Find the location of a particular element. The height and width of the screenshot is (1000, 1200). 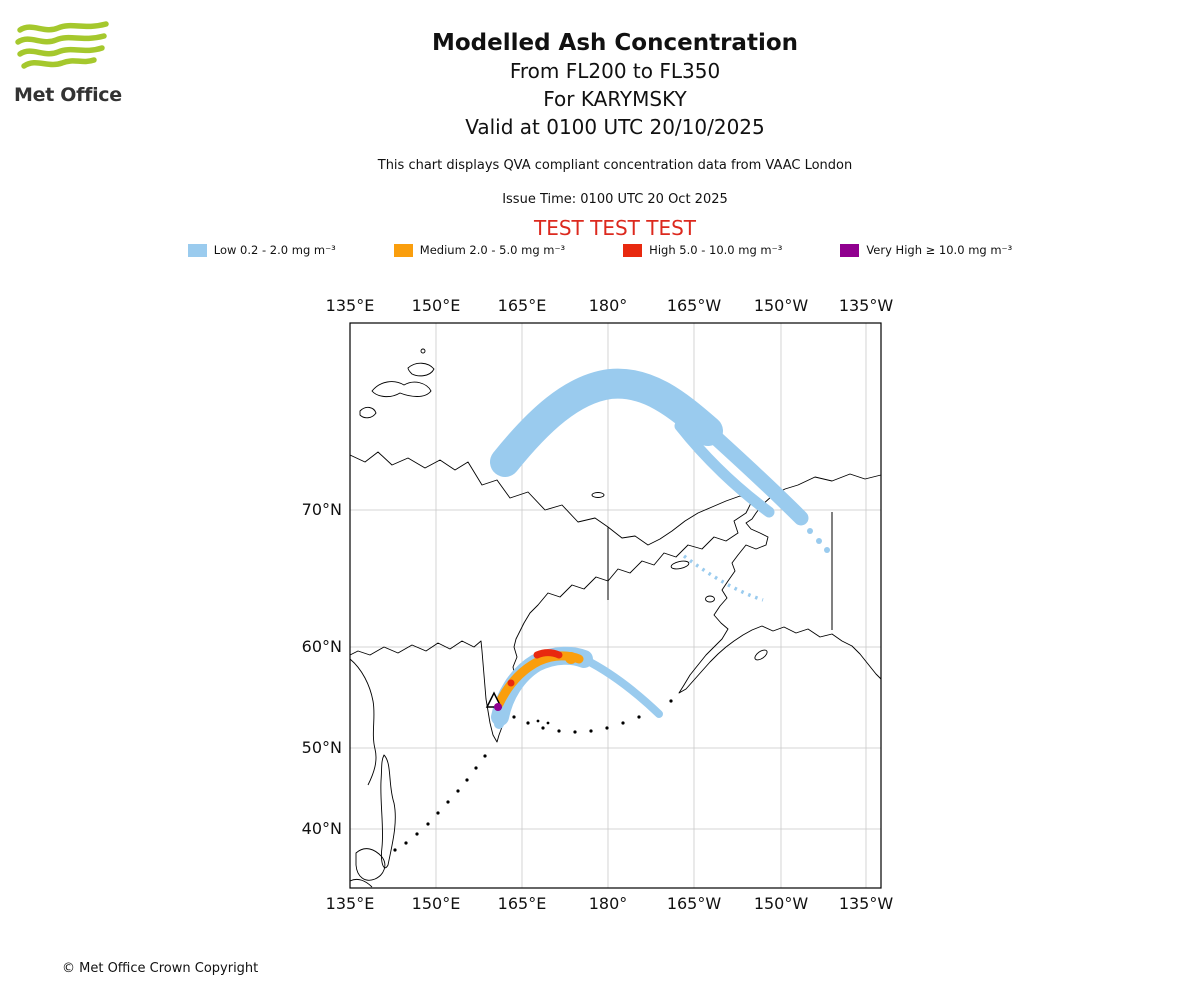

island-kodiak is located at coordinates (761, 655).